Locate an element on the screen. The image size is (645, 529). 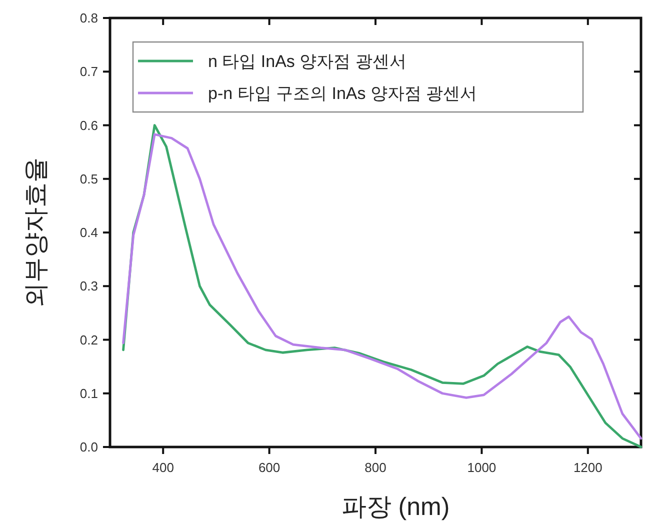
y-tick-label: 0.4 is located at coordinates (89, 232).